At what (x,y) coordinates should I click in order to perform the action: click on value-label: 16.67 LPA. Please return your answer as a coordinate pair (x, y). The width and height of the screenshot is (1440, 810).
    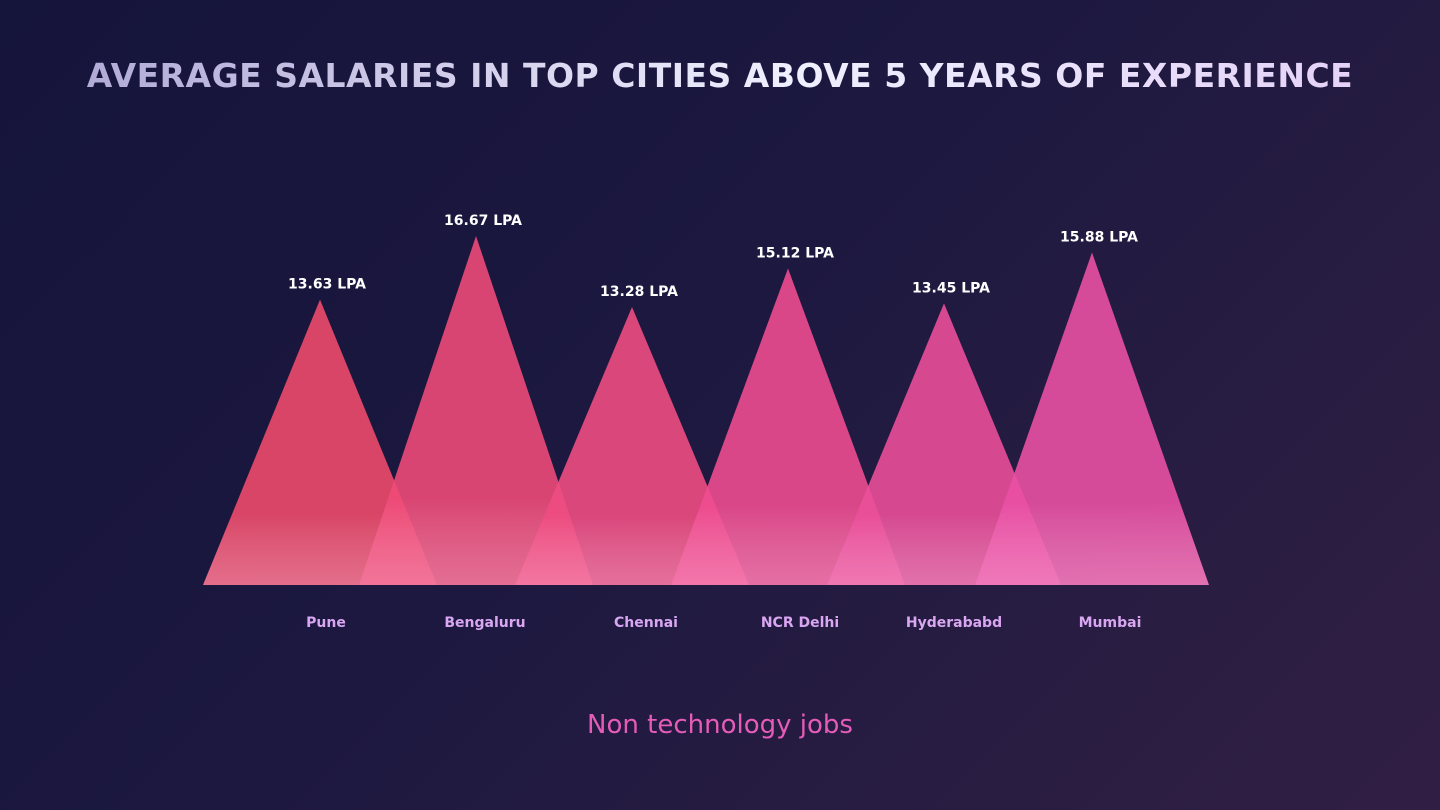
    Looking at the image, I should click on (483, 221).